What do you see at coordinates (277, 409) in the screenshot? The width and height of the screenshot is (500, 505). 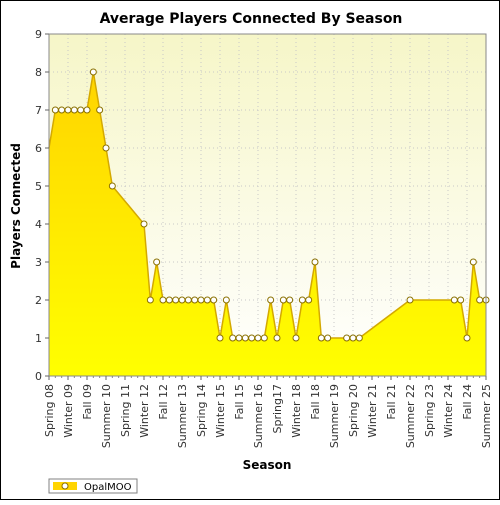 I see `x-tick-label: Spring17` at bounding box center [277, 409].